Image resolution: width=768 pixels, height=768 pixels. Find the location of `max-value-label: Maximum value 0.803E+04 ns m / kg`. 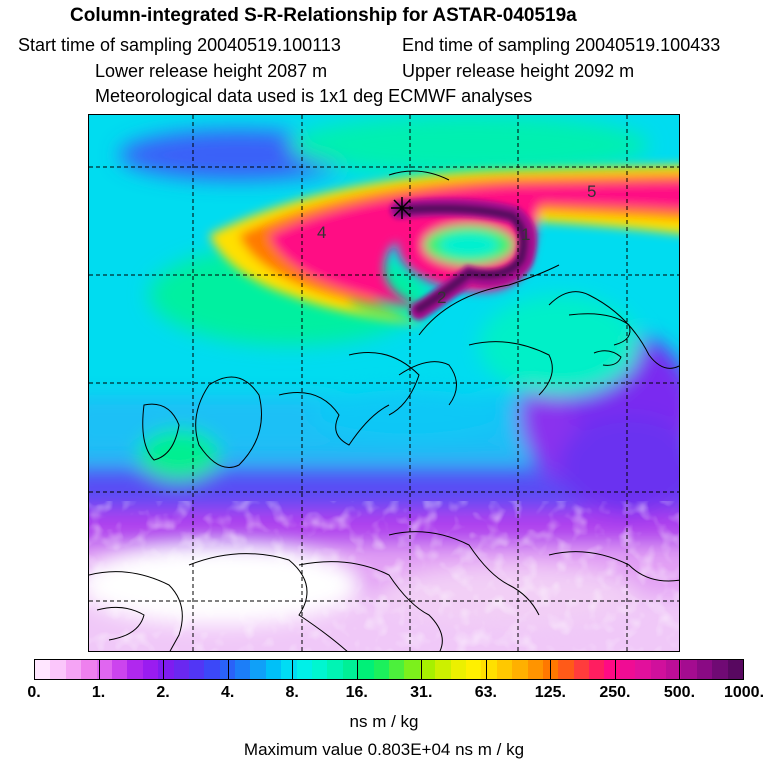

max-value-label: Maximum value 0.803E+04 ns m / kg is located at coordinates (384, 749).